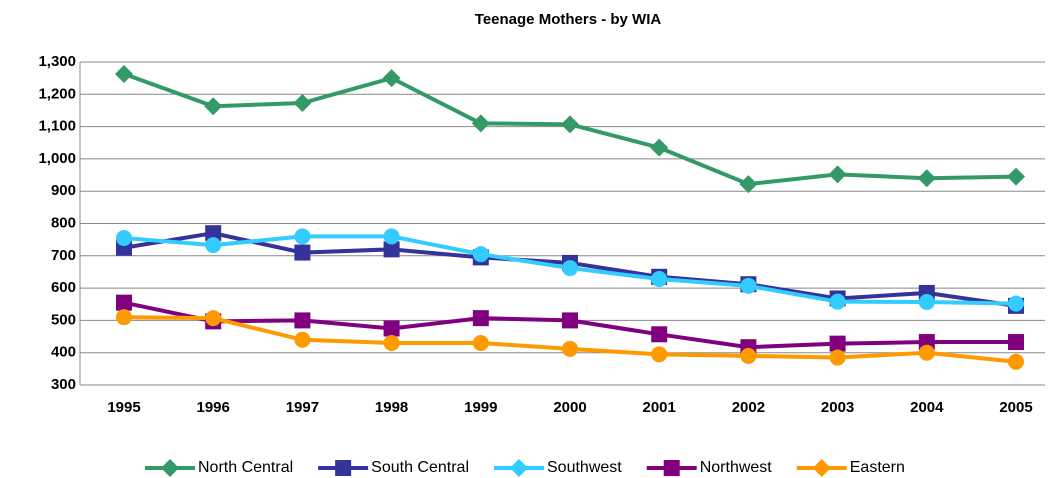 The width and height of the screenshot is (1053, 478). Describe the element at coordinates (584, 467) in the screenshot. I see `legend-label: Southwest` at that location.